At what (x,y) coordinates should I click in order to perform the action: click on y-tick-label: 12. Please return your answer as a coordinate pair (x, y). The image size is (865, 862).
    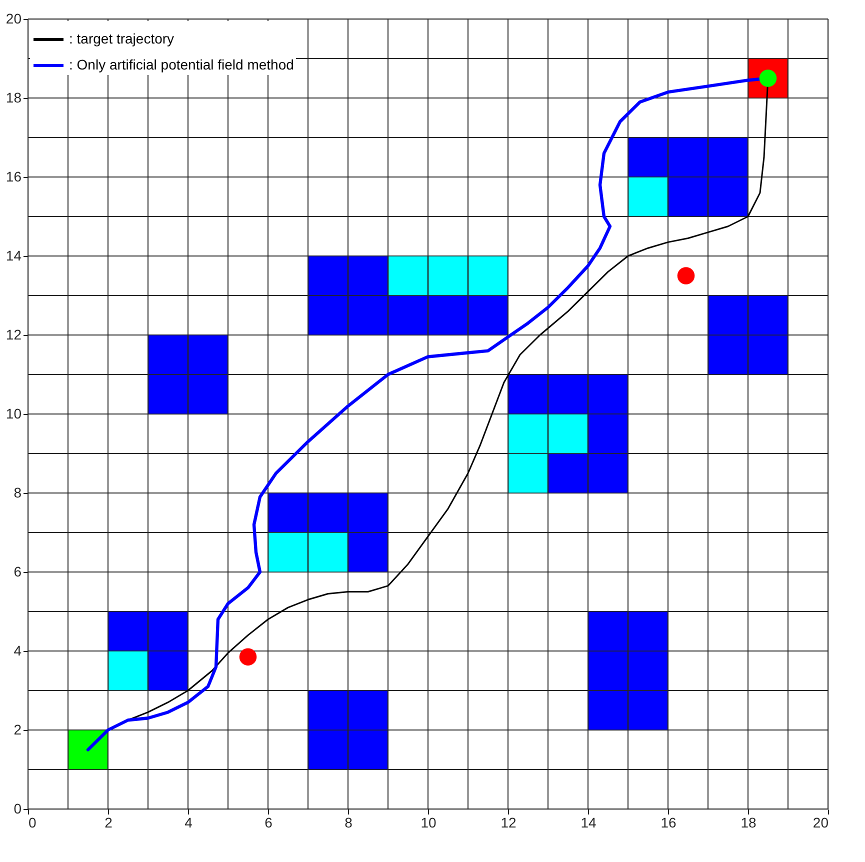
    Looking at the image, I should click on (14, 334).